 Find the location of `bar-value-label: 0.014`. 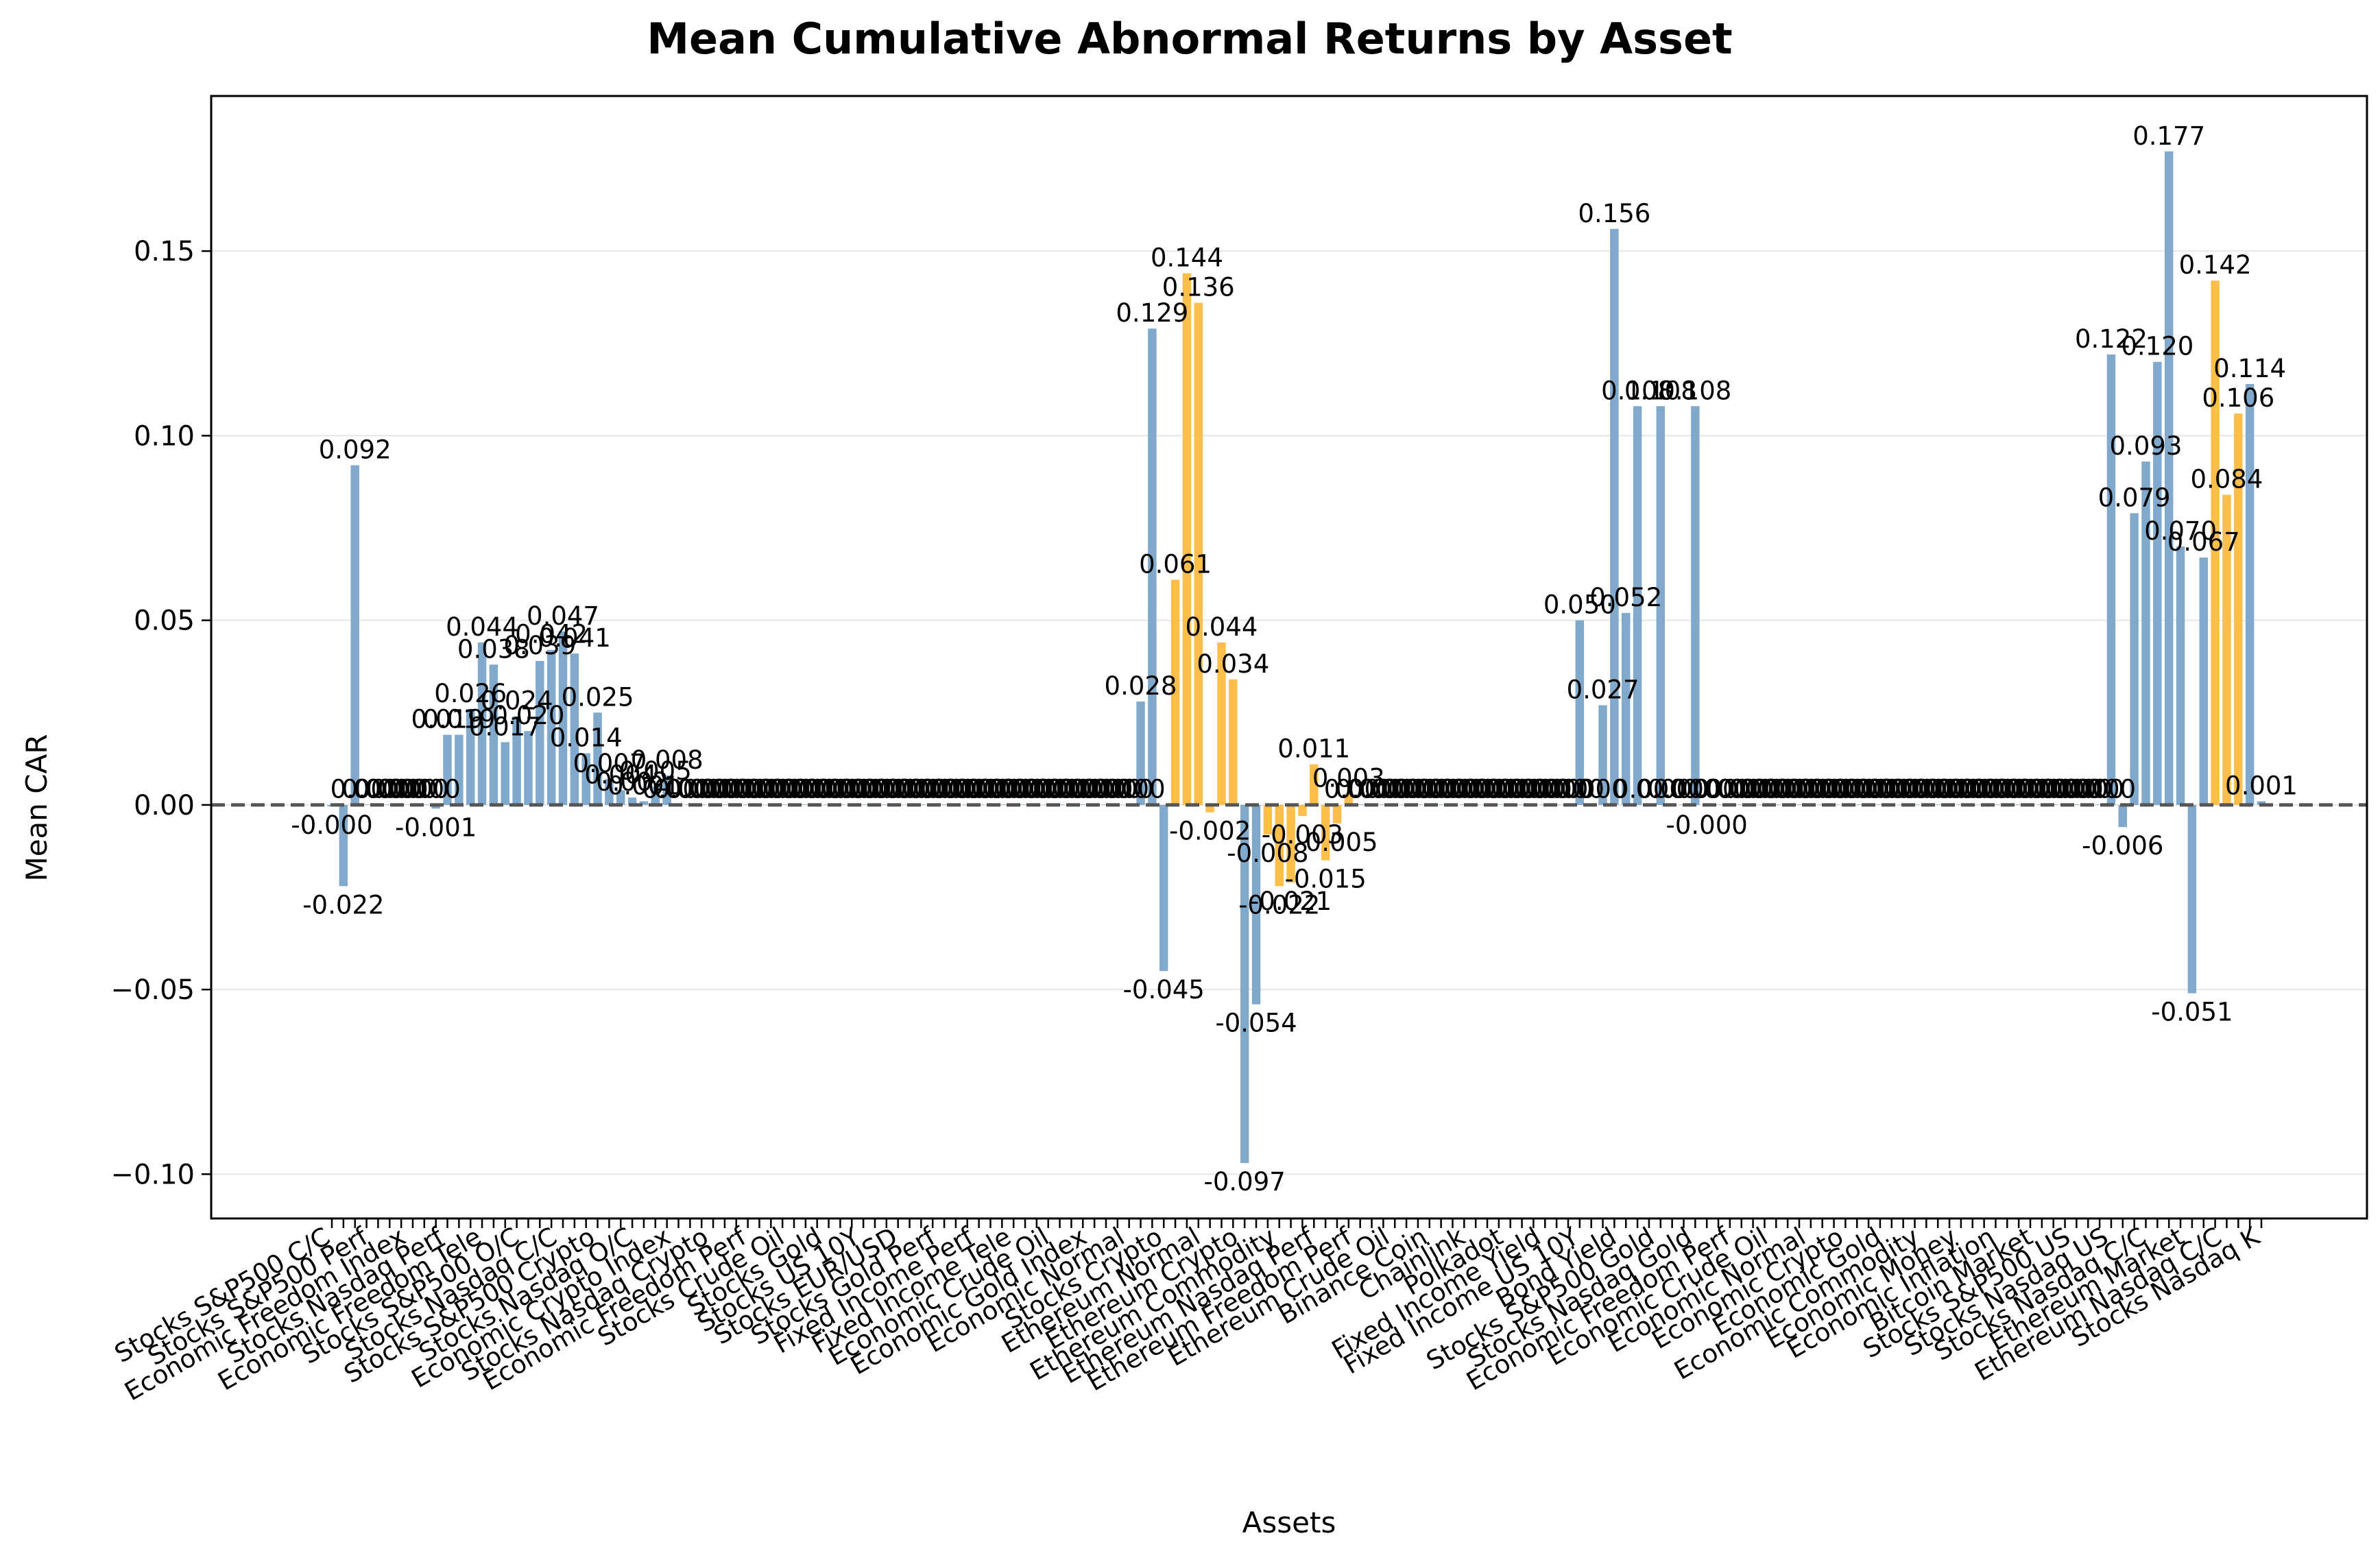

bar-value-label: 0.014 is located at coordinates (586, 738).